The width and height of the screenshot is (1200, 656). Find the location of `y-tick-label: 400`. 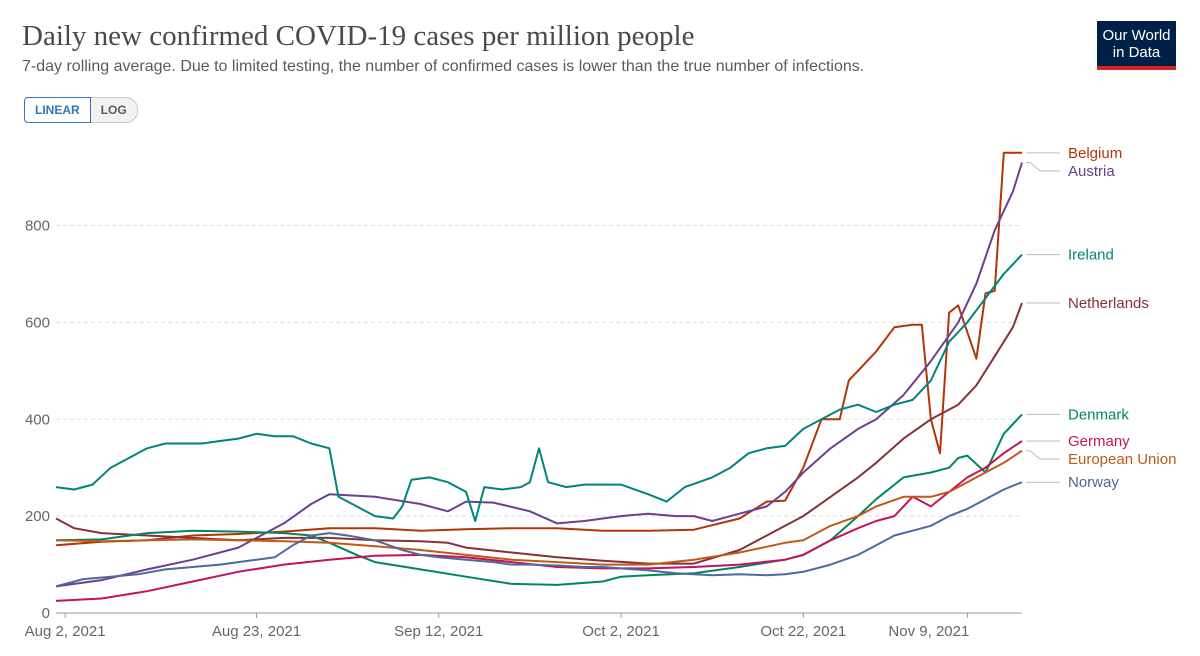

y-tick-label: 400 is located at coordinates (37, 419).